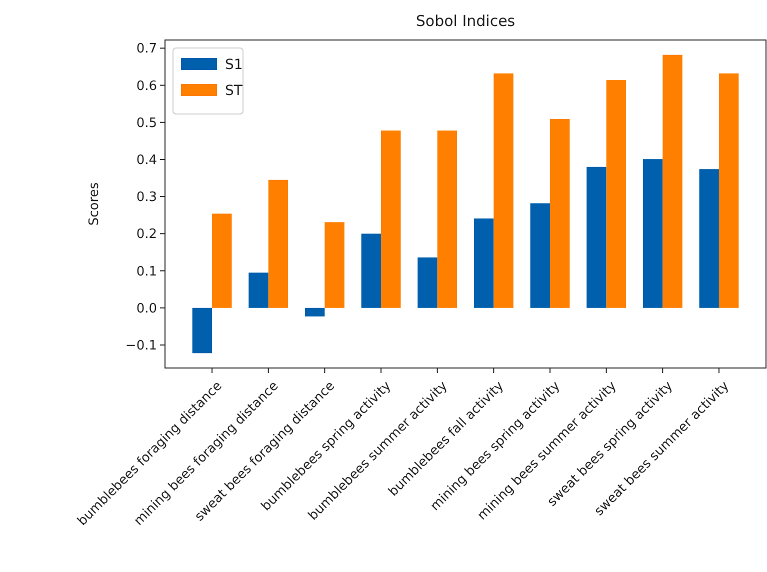 This screenshot has height=572, width=767. Describe the element at coordinates (94, 204) in the screenshot. I see `y-axis-title: Scores` at that location.